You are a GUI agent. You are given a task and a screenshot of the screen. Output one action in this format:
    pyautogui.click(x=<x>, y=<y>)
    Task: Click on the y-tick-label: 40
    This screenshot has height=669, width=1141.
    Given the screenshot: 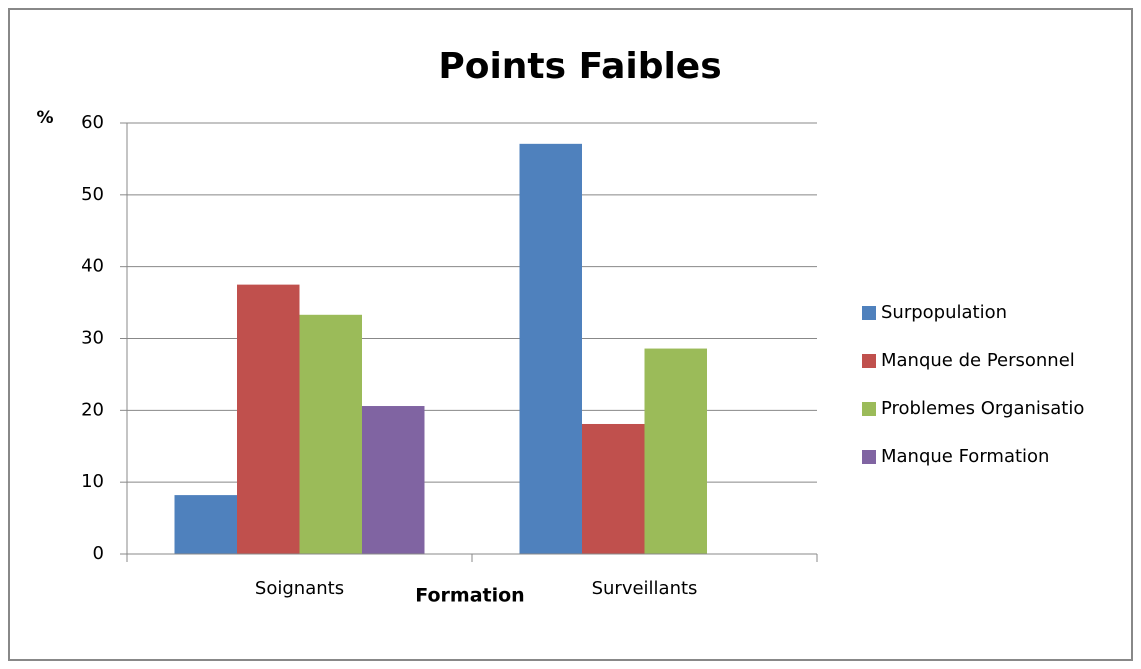 What is the action you would take?
    pyautogui.click(x=92, y=266)
    